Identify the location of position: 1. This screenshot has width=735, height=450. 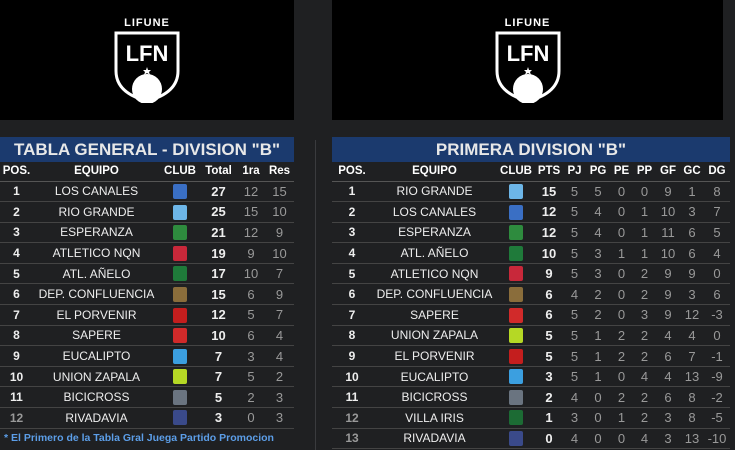
(352, 192).